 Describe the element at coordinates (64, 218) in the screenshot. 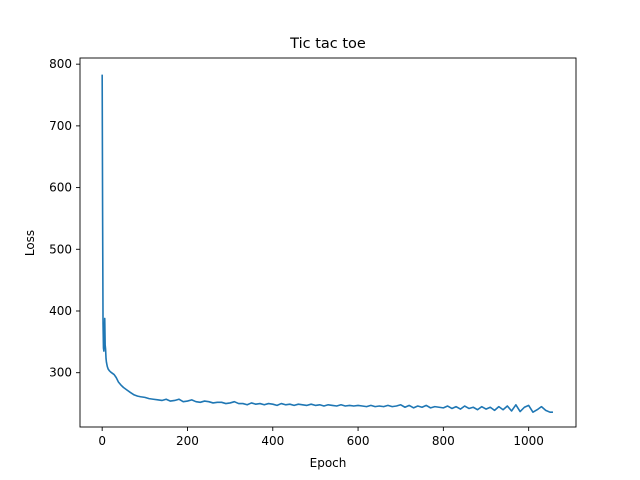

I see `y-axis: 300 400 500 600 700 800` at that location.